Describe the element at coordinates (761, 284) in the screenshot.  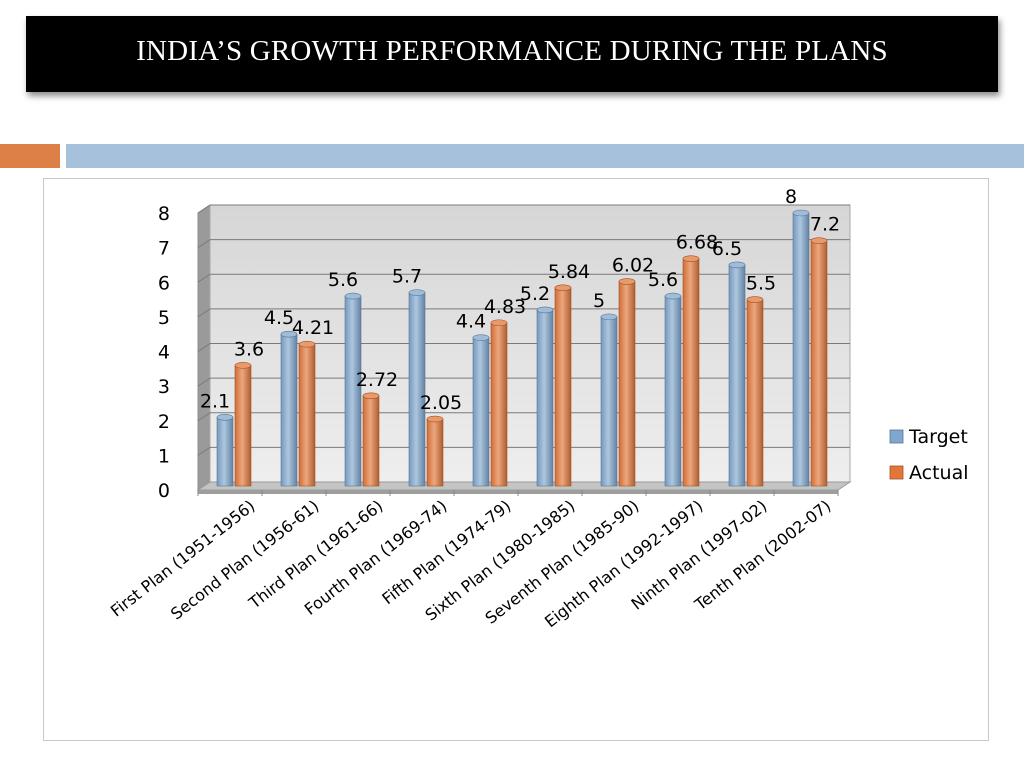
I see `data-label-actual: 5.5` at that location.